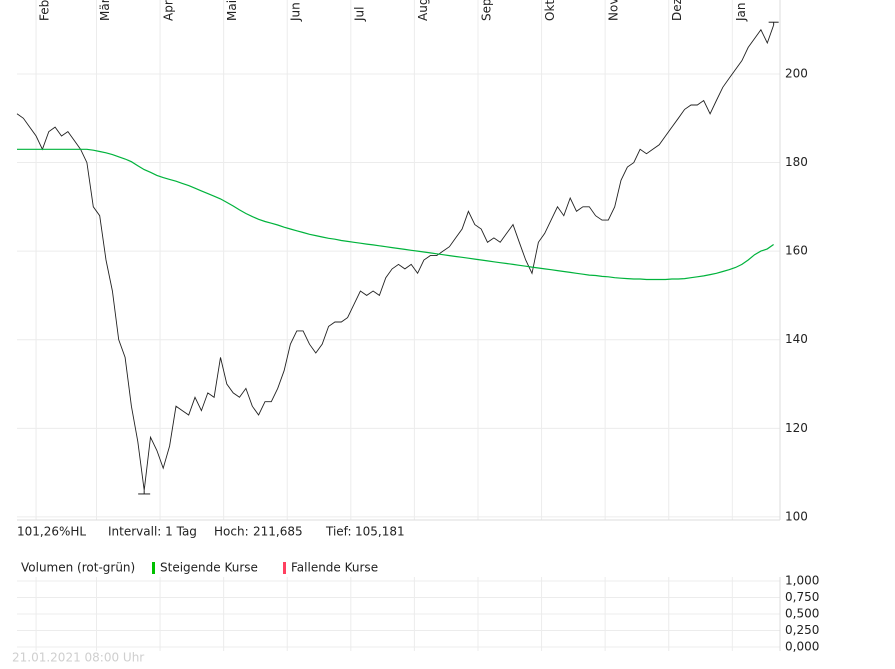 This screenshot has height=669, width=895. I want to click on high-label: Hoch:, so click(231, 532).